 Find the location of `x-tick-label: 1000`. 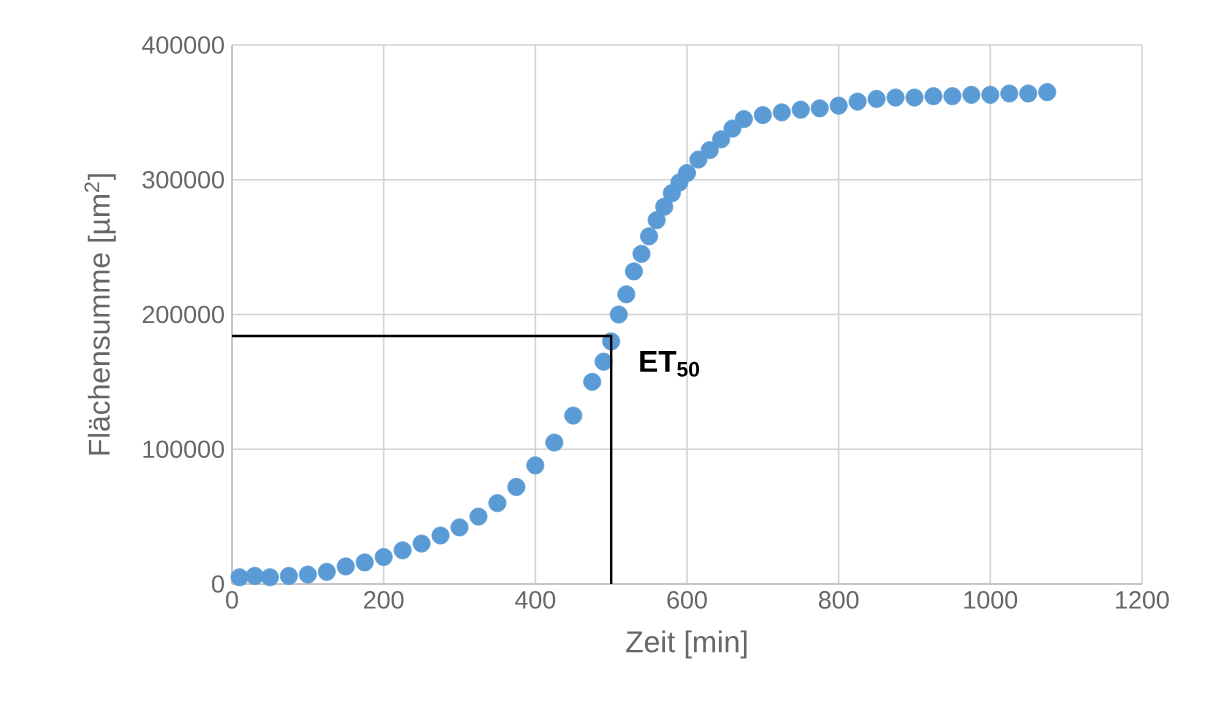

x-tick-label: 1000 is located at coordinates (991, 600).